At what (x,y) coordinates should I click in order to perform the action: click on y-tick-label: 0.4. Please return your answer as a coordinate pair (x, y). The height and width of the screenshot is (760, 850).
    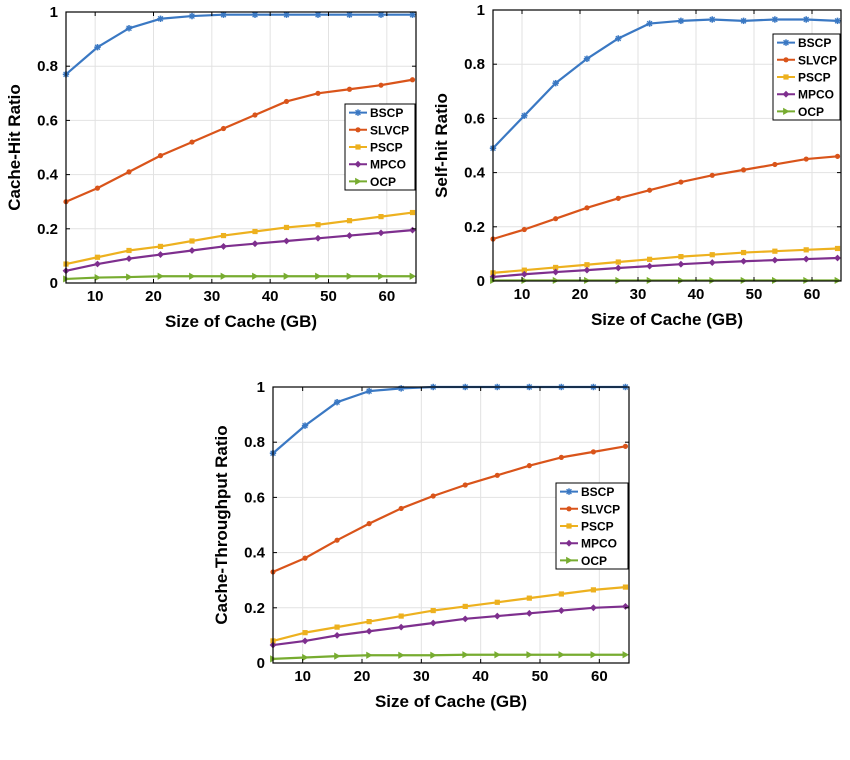
    Looking at the image, I should click on (475, 173).